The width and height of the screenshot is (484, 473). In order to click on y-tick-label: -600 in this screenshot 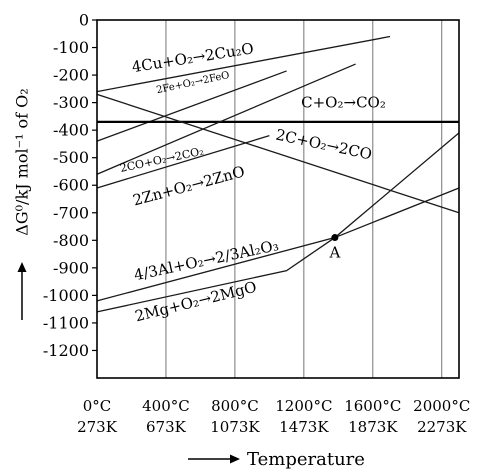, I will do `click(71, 185)`.